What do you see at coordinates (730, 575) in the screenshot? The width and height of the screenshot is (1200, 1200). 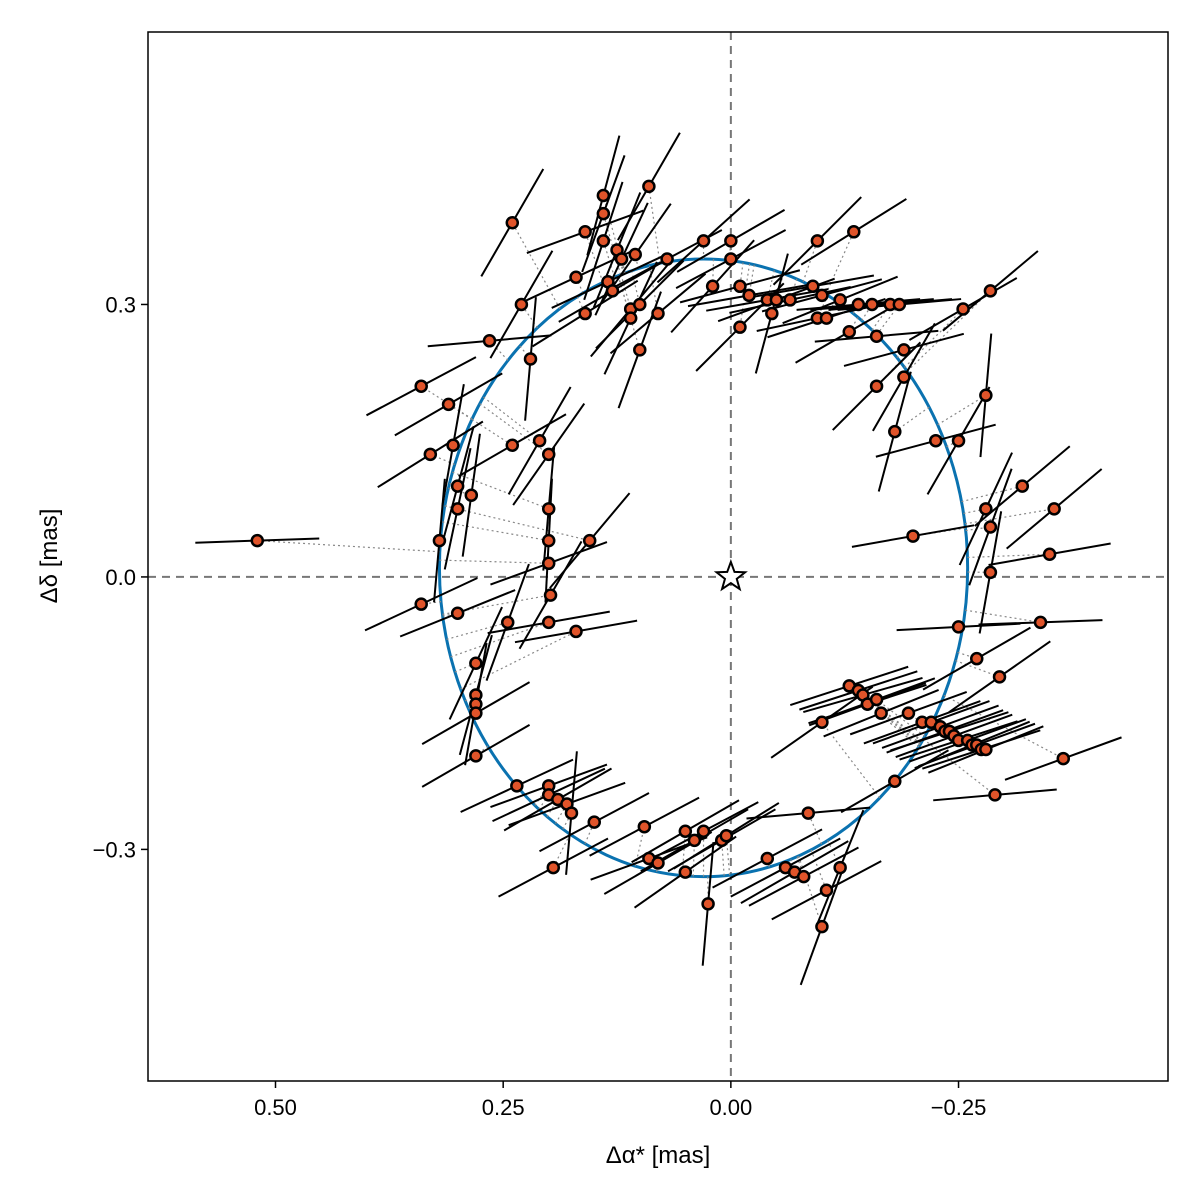 I see `star-marker` at bounding box center [730, 575].